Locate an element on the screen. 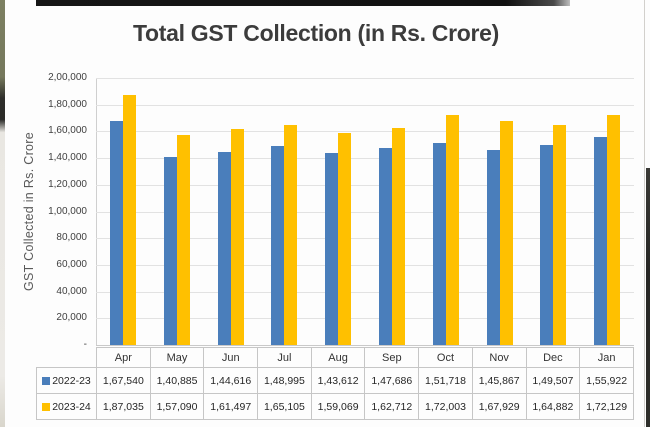 The image size is (650, 427). value-cell: 1,44,616 is located at coordinates (231, 380).